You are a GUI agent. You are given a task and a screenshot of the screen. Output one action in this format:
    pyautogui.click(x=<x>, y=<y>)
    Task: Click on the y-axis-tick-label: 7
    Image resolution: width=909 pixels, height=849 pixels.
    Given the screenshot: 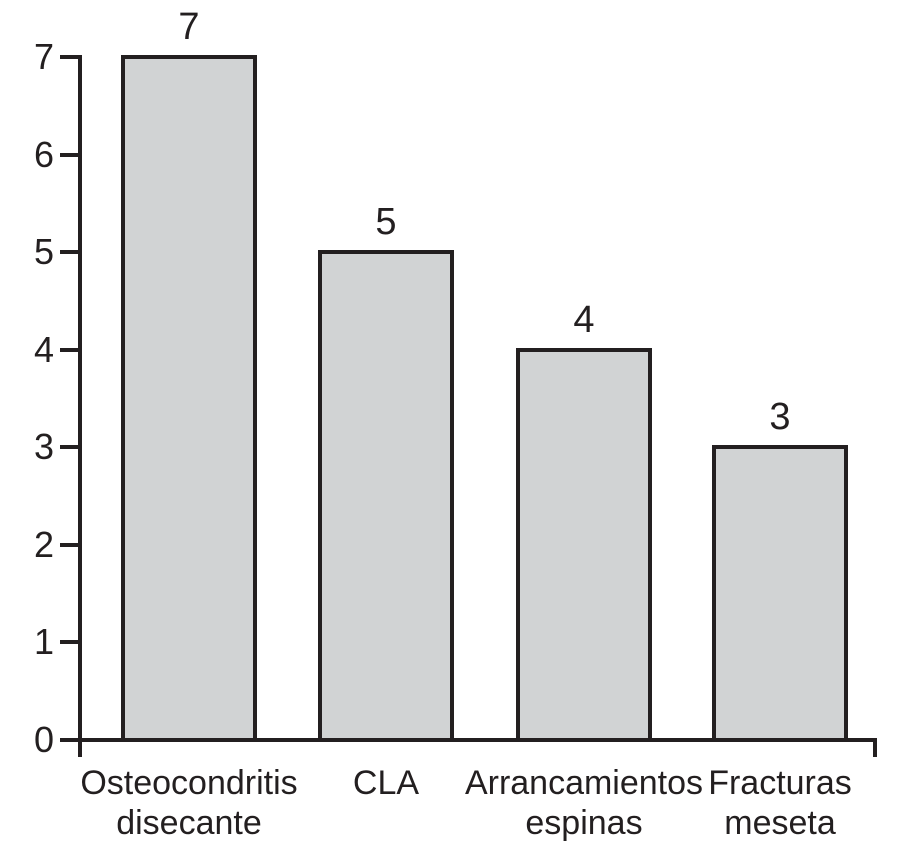 What is the action you would take?
    pyautogui.click(x=43, y=56)
    